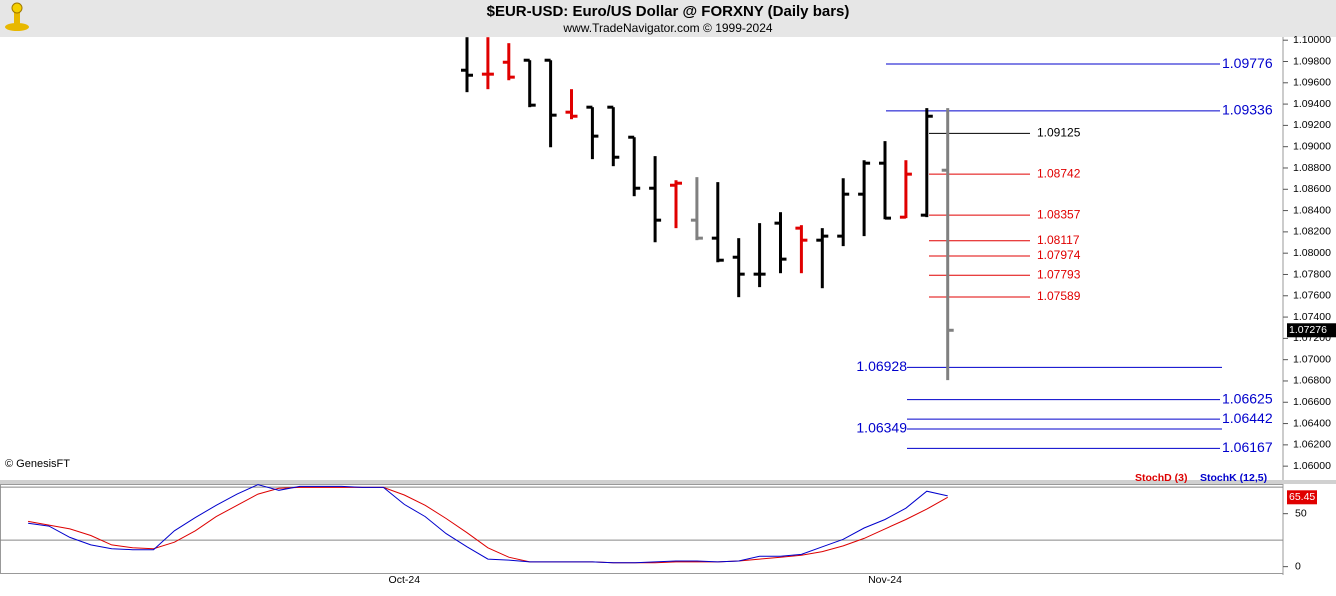 The width and height of the screenshot is (1336, 596). I want to click on y-tick-label: 1.09600, so click(1312, 83).